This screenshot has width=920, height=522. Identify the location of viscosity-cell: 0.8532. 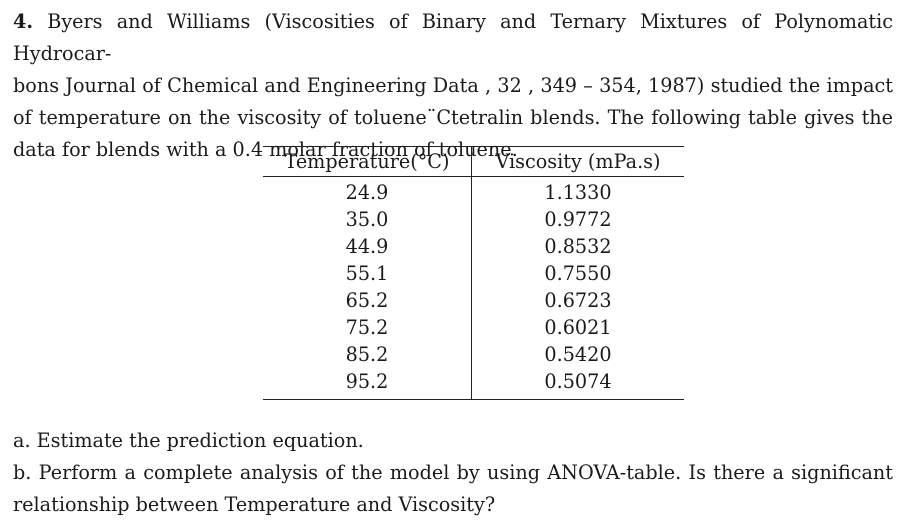
(578, 246).